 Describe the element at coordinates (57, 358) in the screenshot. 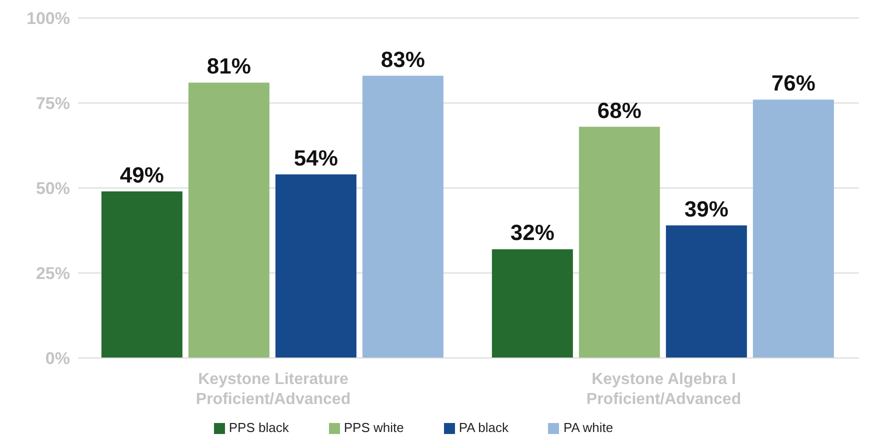

I see `y-tick-label: 0%` at that location.